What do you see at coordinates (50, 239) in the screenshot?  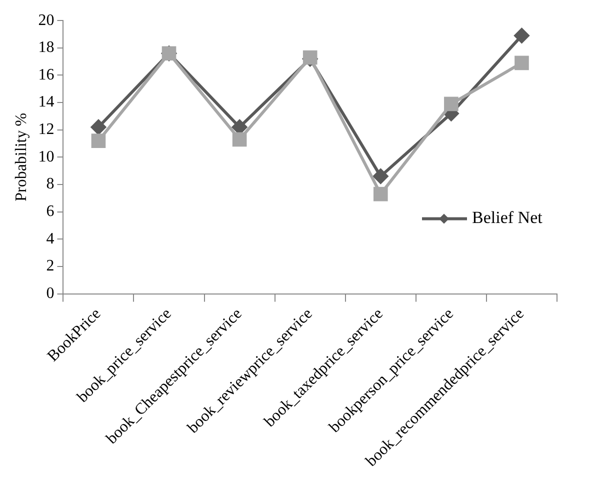 I see `y-tick-label: 4` at bounding box center [50, 239].